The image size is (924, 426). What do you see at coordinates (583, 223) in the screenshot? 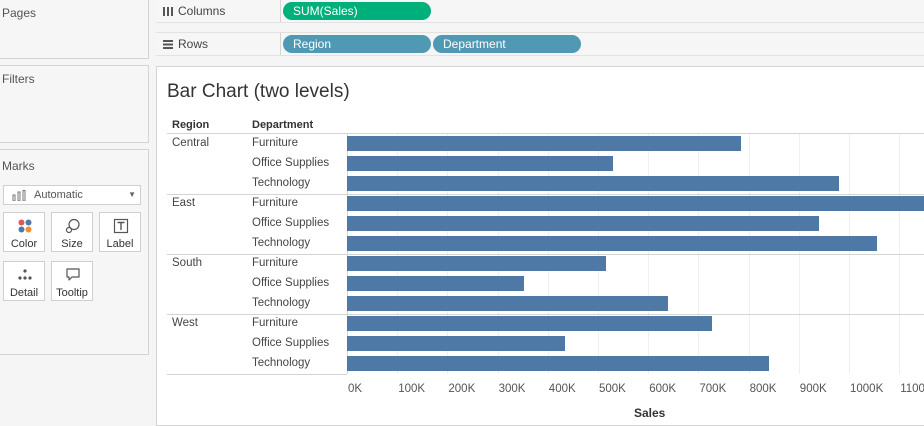
I see `bar-east-office-supplies` at bounding box center [583, 223].